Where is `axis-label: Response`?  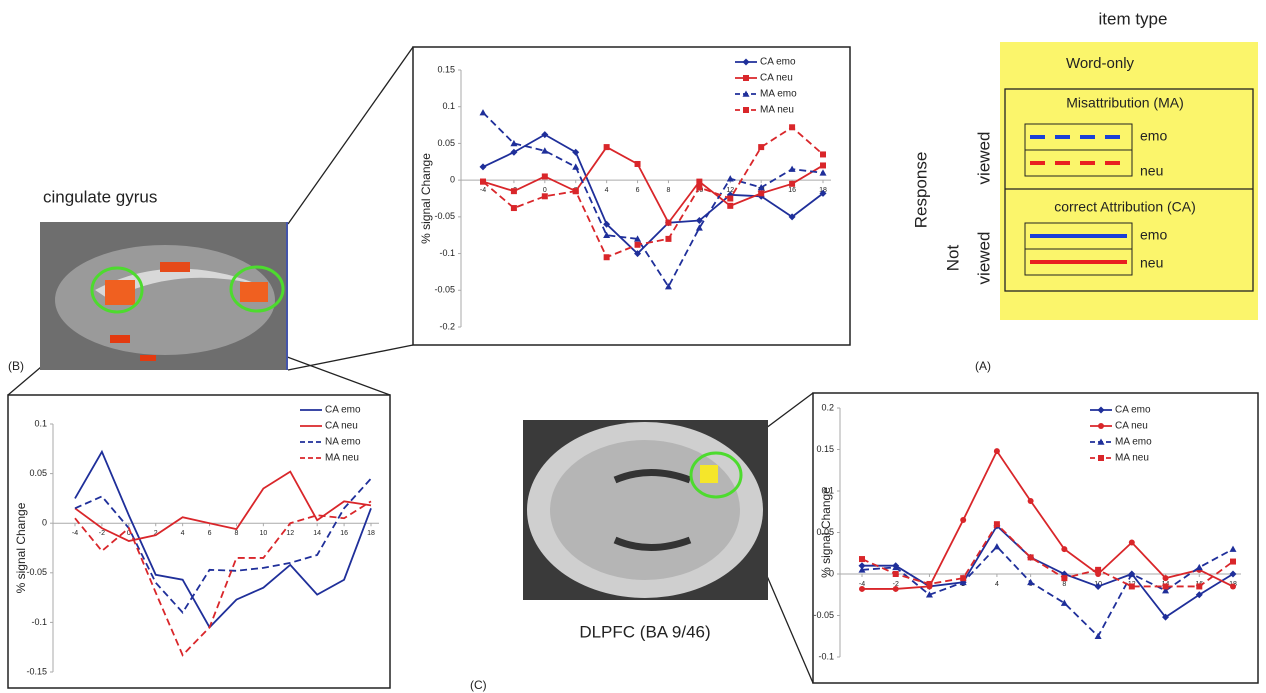 axis-label: Response is located at coordinates (920, 190).